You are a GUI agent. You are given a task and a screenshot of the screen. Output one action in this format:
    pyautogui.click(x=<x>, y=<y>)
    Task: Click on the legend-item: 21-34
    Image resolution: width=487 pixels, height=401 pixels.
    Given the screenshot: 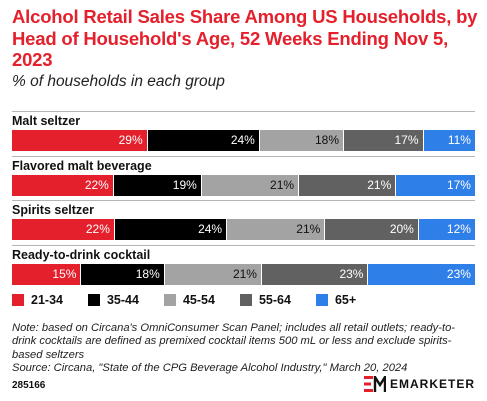 What is the action you would take?
    pyautogui.click(x=37, y=300)
    